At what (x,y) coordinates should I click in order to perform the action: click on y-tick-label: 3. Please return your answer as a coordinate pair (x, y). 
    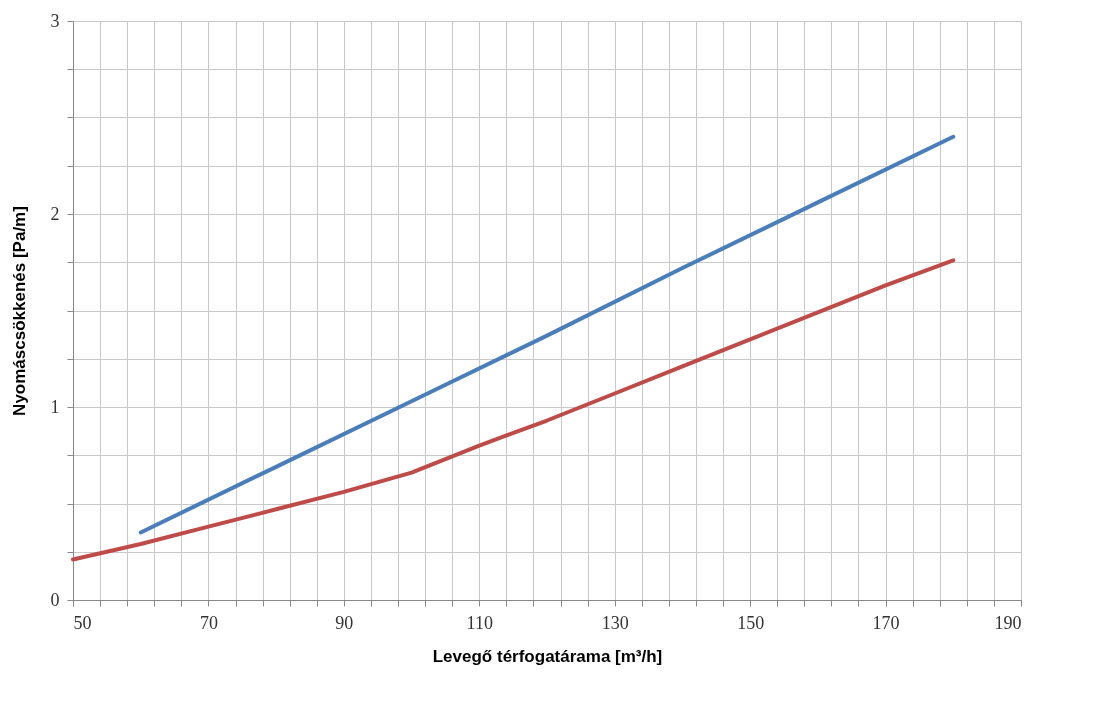
    Looking at the image, I should click on (55, 20).